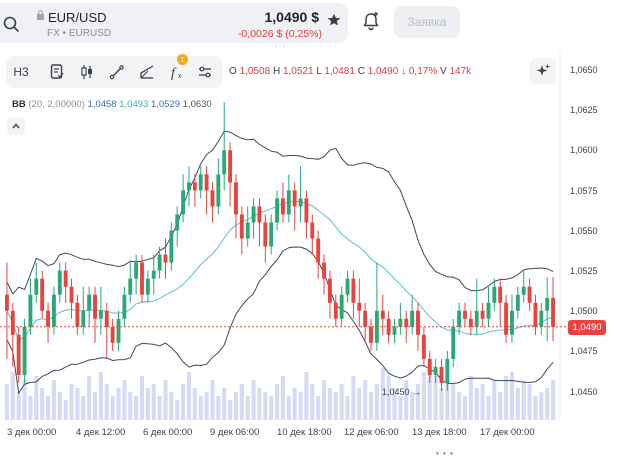 This screenshot has width=620, height=456. I want to click on time-tick-label: 13 дек 18:00, so click(439, 432).